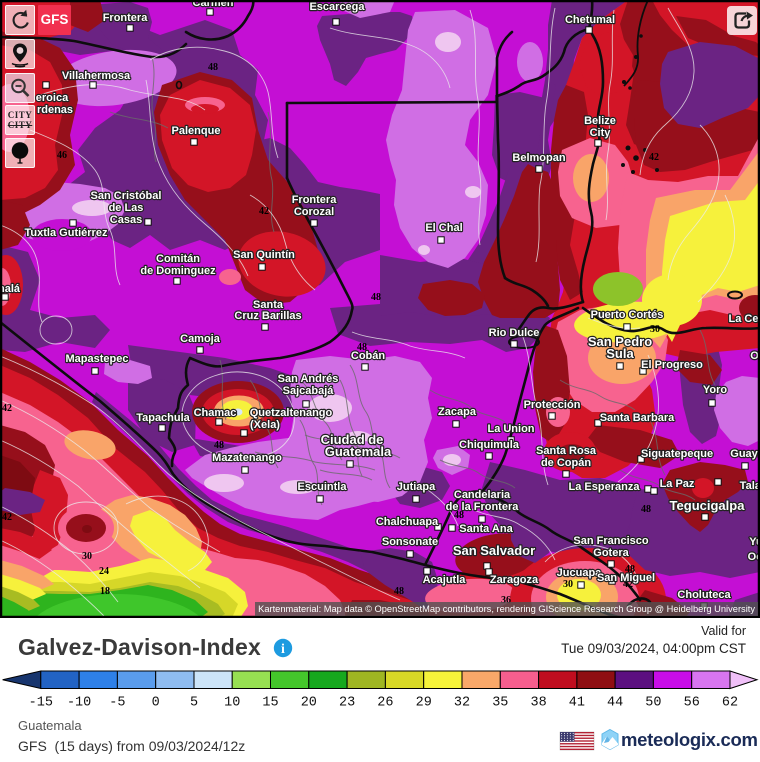 This screenshot has height=762, width=760. I want to click on svg-text: Santa Ana, so click(486, 529).